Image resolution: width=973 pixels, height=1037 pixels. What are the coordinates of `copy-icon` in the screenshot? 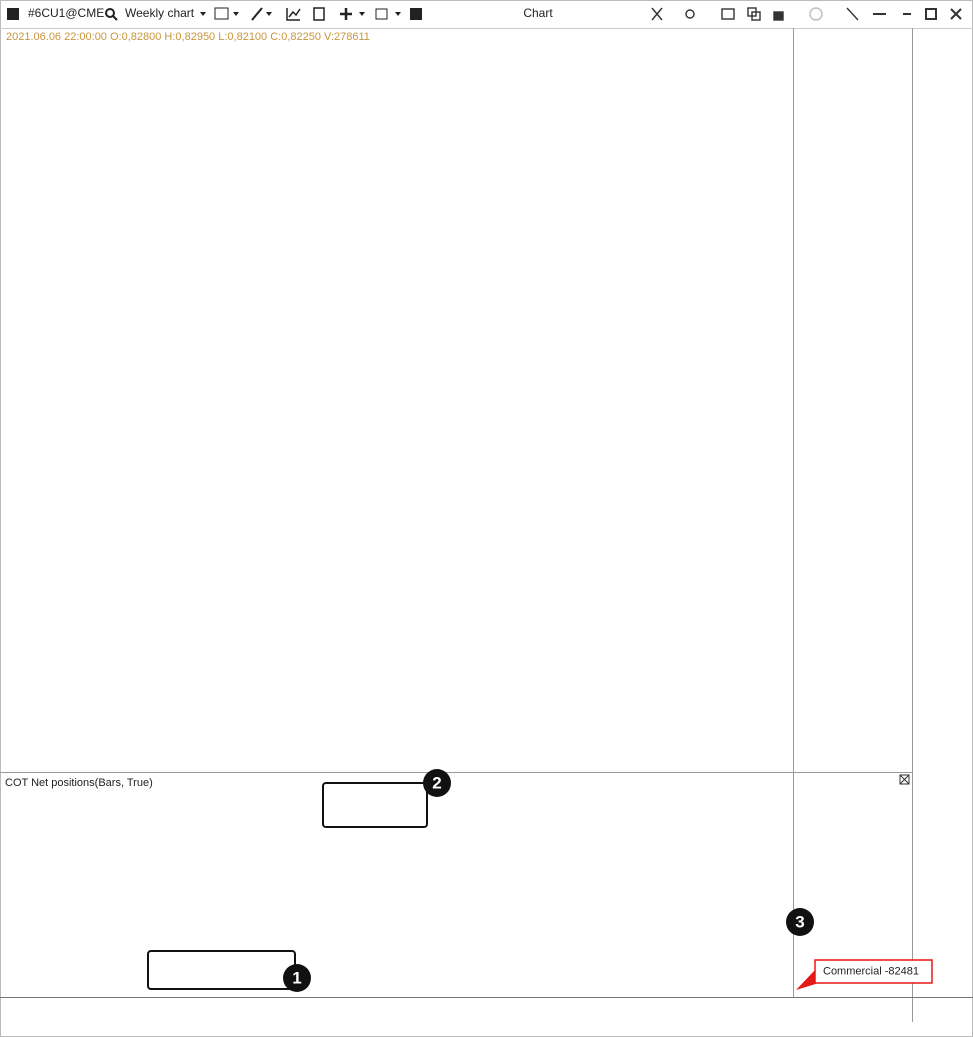 It's located at (756, 16).